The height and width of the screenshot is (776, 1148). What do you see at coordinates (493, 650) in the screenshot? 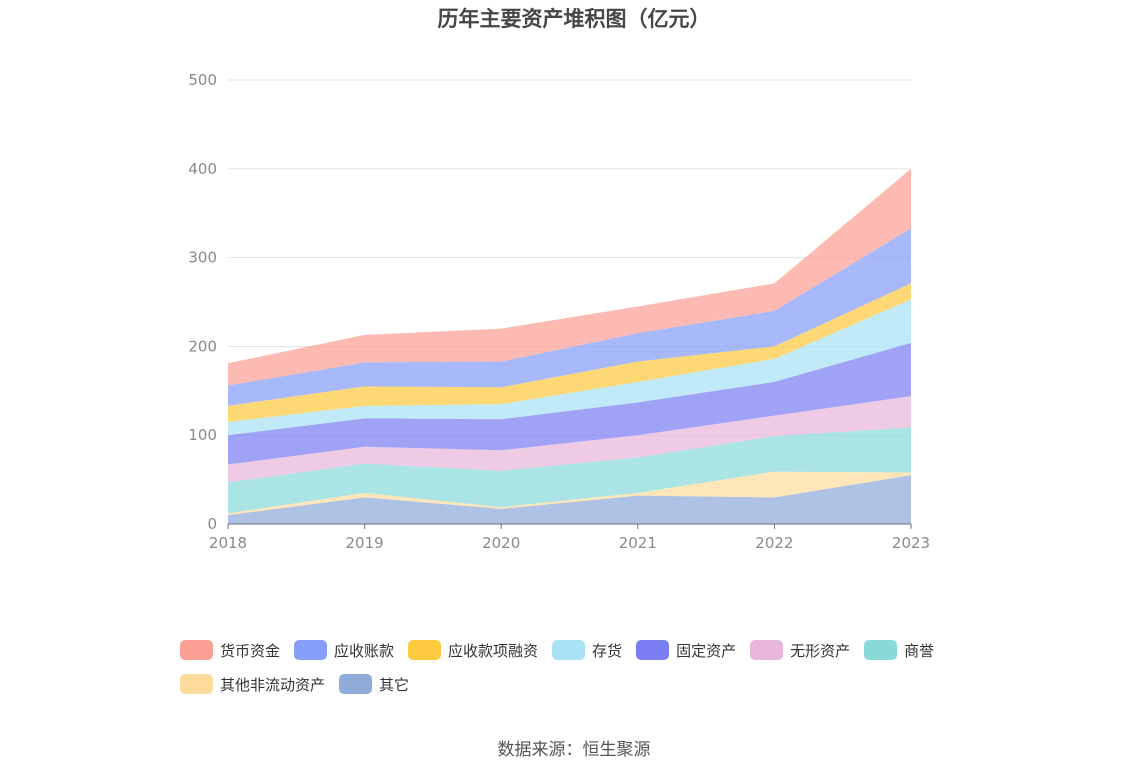
I see `legend-label: 应收款项融资` at bounding box center [493, 650].